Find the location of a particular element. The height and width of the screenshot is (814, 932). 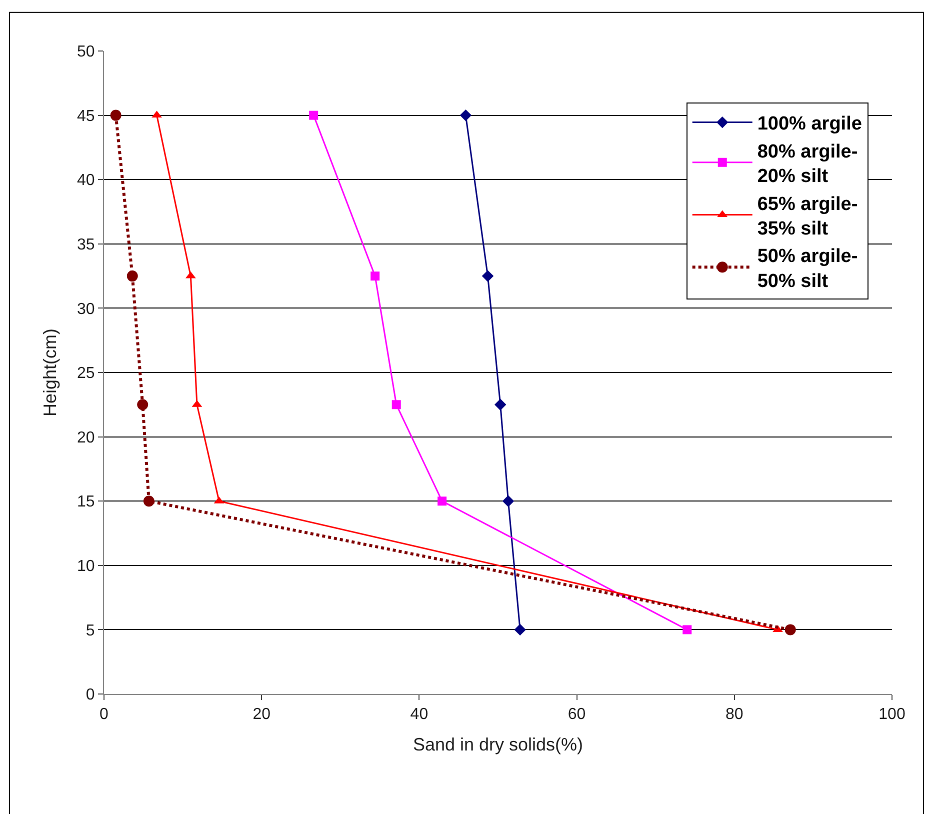

x-tick-label: 60 is located at coordinates (577, 715).